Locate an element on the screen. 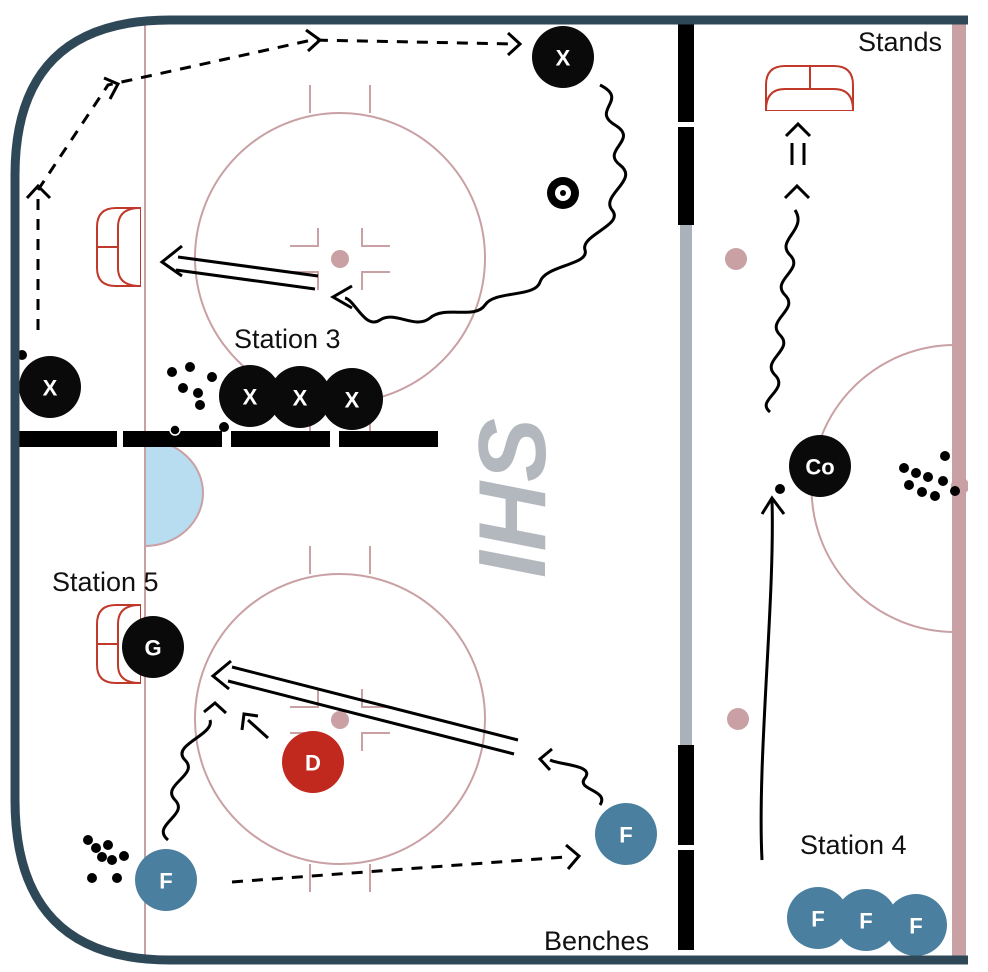  skate-path-station3 is located at coordinates (276, 184).